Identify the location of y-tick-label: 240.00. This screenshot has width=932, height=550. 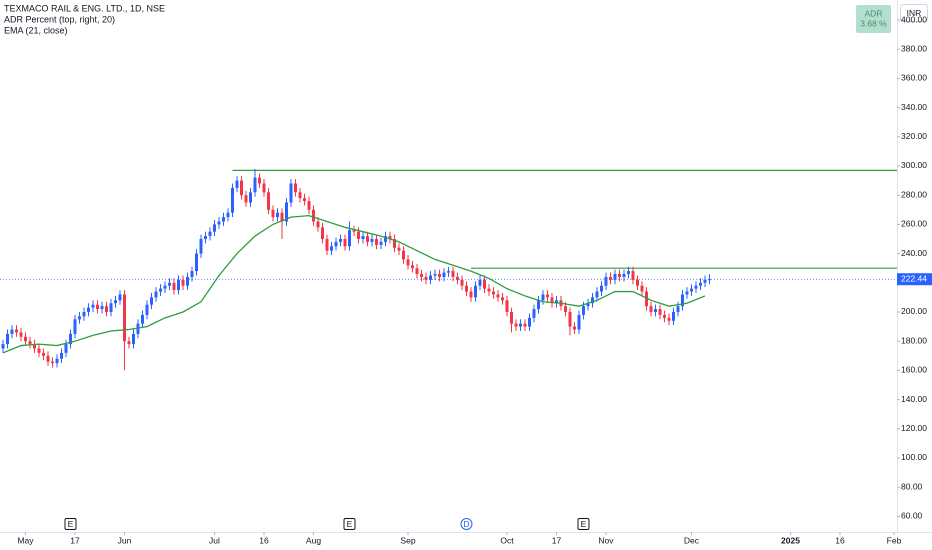
(914, 253).